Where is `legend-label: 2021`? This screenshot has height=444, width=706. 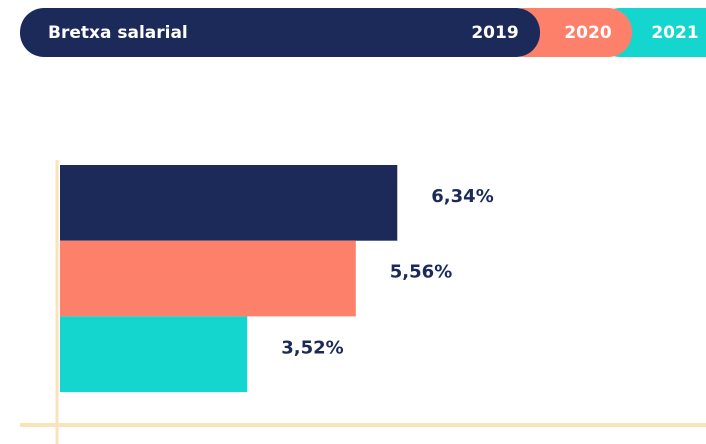
legend-label: 2021 is located at coordinates (674, 33).